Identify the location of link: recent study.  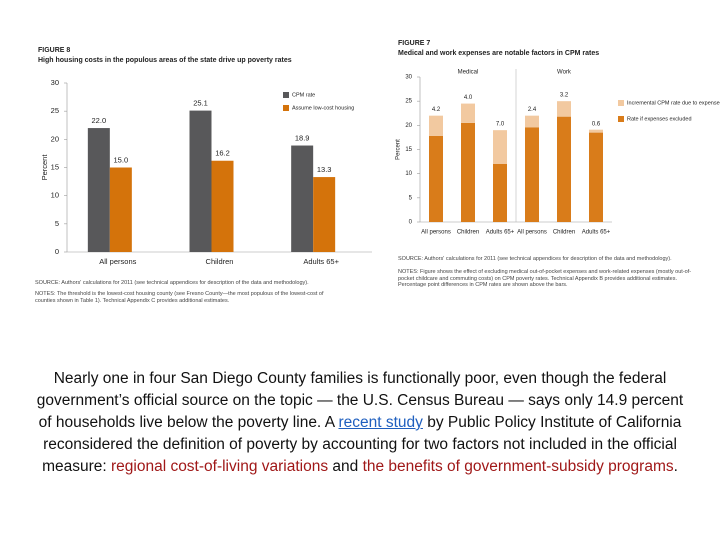
(380, 422).